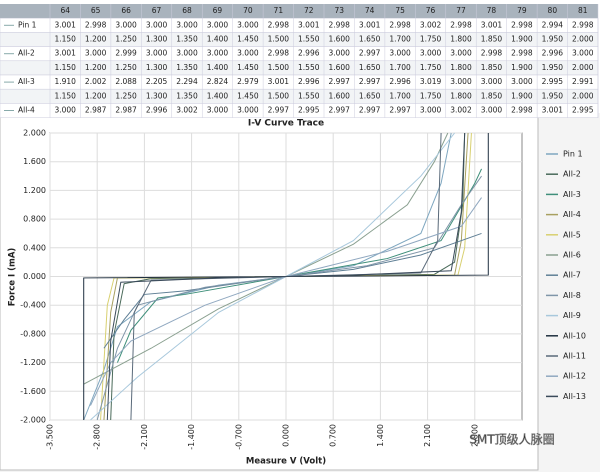 Image resolution: width=600 pixels, height=472 pixels. I want to click on table-cell: 1.650, so click(370, 39).